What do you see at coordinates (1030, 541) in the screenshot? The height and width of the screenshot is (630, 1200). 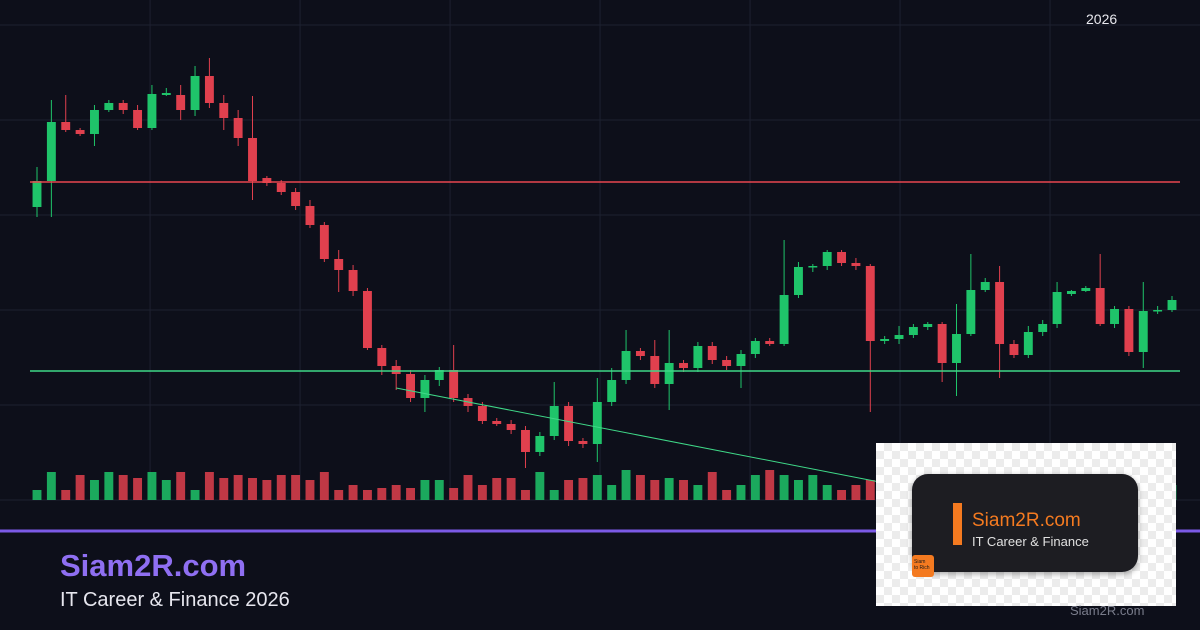 I see `logo-subtitle: IT Career & Finance` at bounding box center [1030, 541].